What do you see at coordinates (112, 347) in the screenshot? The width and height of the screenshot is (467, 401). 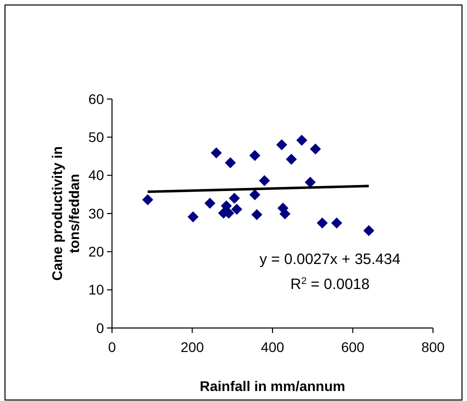 I see `x-tick-label: 0` at bounding box center [112, 347].